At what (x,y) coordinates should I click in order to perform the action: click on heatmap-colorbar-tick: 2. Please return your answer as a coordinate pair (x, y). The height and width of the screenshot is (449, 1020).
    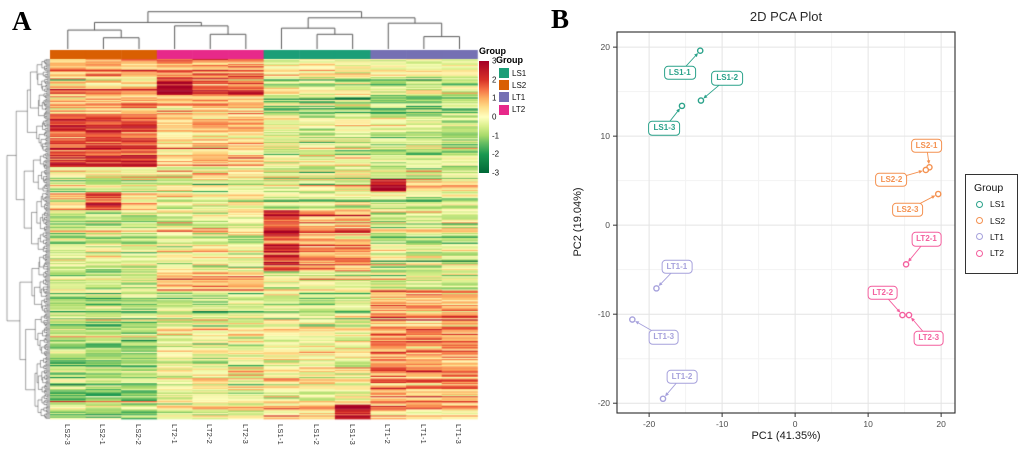
    Looking at the image, I should click on (494, 80).